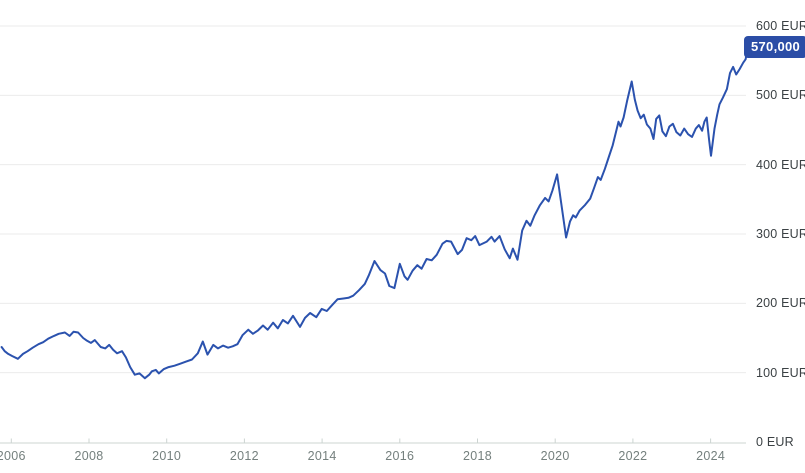  I want to click on y-axis-label: 100 EUR, so click(780, 372).